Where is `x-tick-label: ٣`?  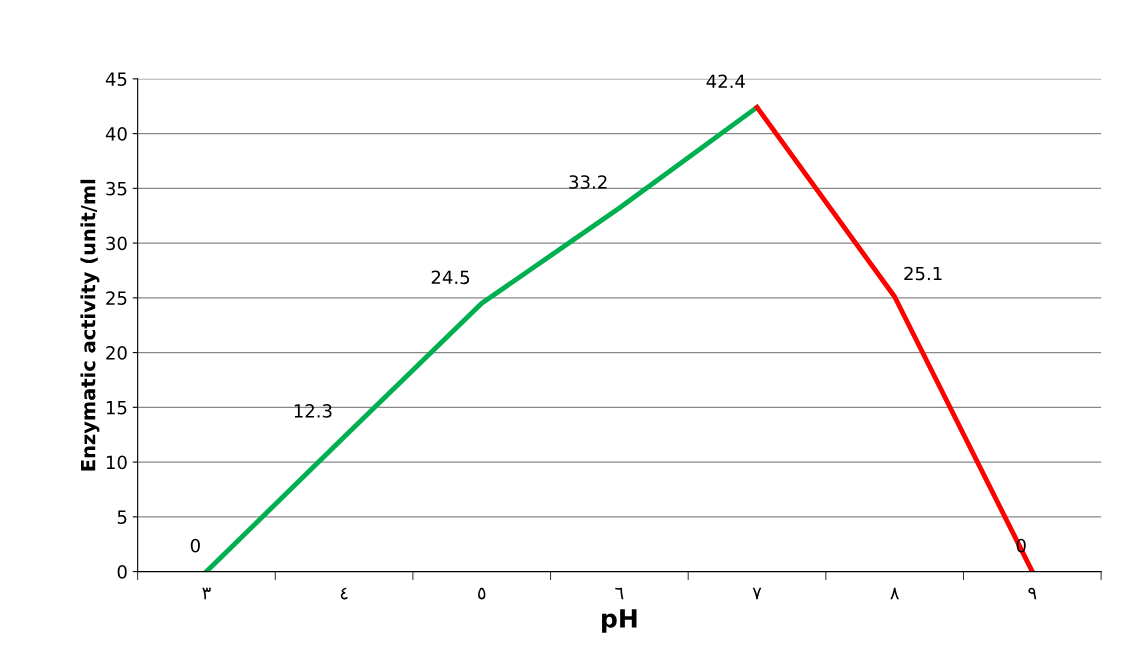 x-tick-label: ٣ is located at coordinates (206, 593).